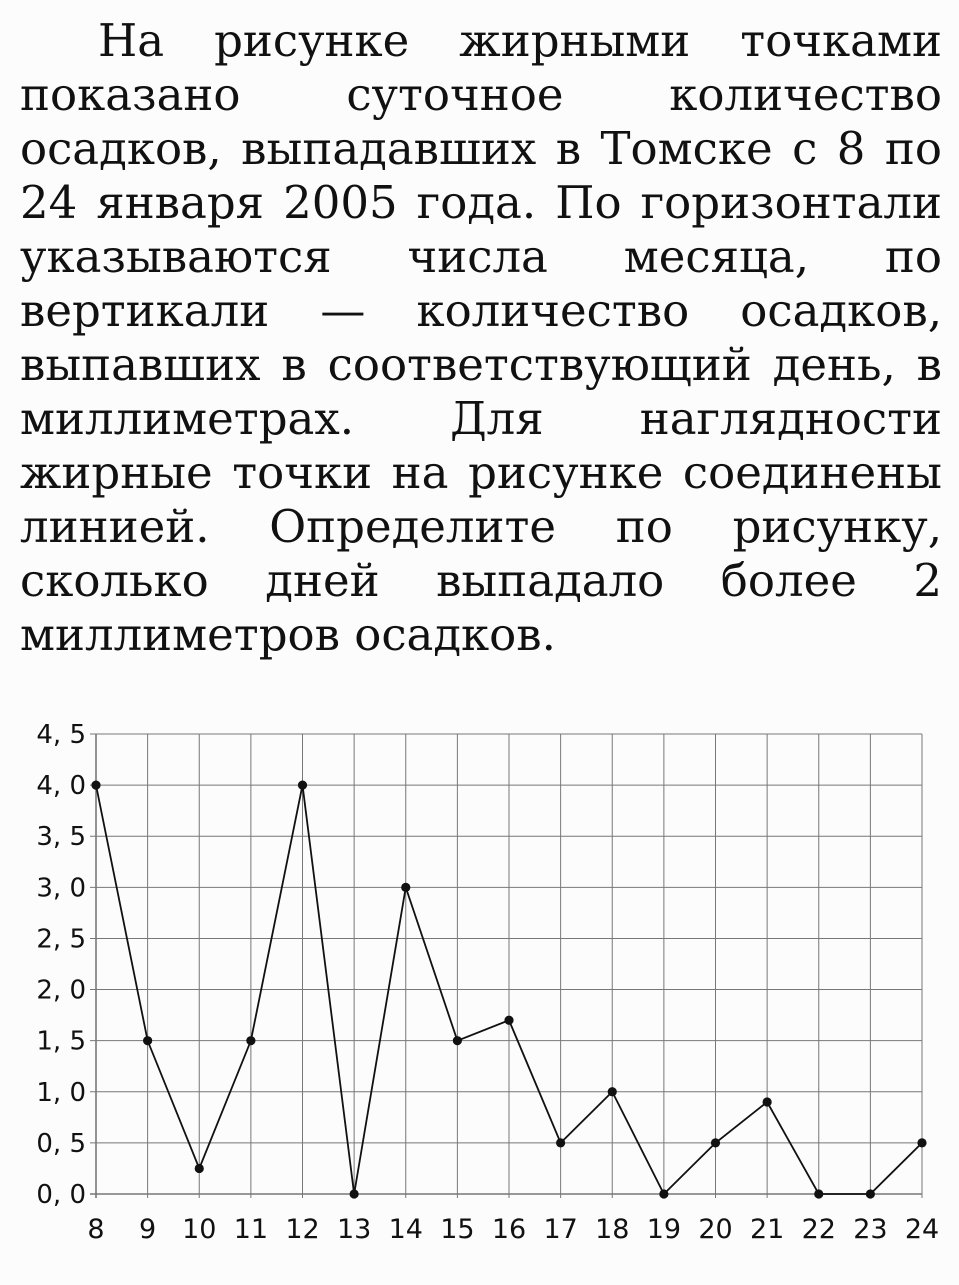 The height and width of the screenshot is (1285, 959). Describe the element at coordinates (715, 1229) in the screenshot. I see `x-tick-label: 20` at that location.